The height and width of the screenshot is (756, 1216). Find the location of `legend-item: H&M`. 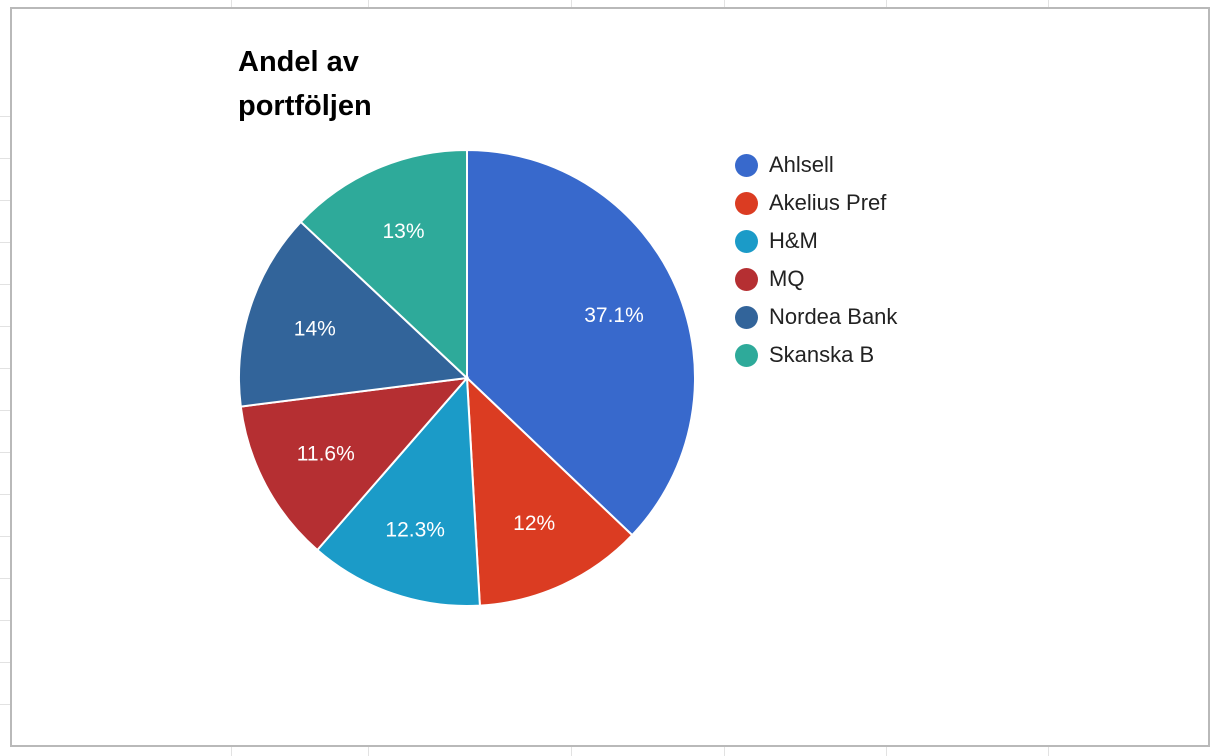

legend-item: H&M is located at coordinates (816, 241).